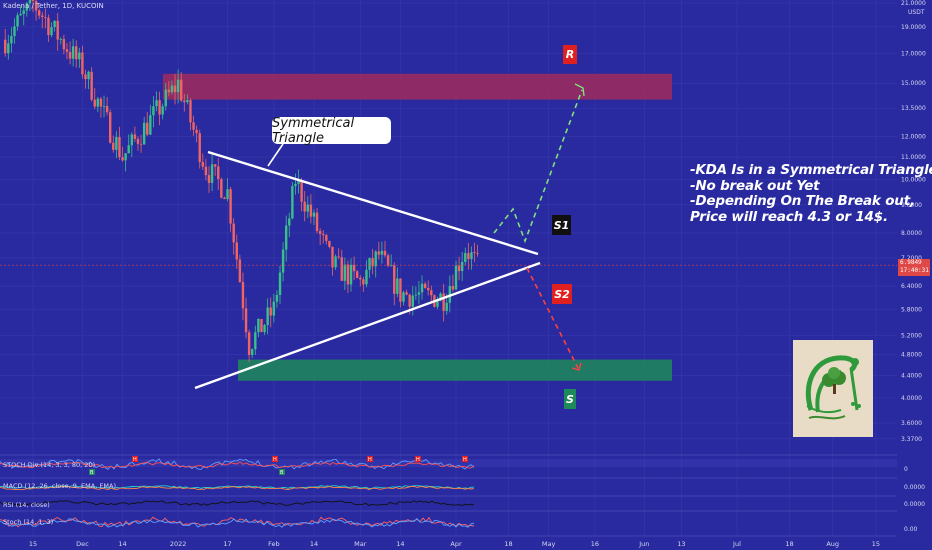  What do you see at coordinates (579, 90) in the screenshot?
I see `bullish-arrow-head` at bounding box center [579, 90].